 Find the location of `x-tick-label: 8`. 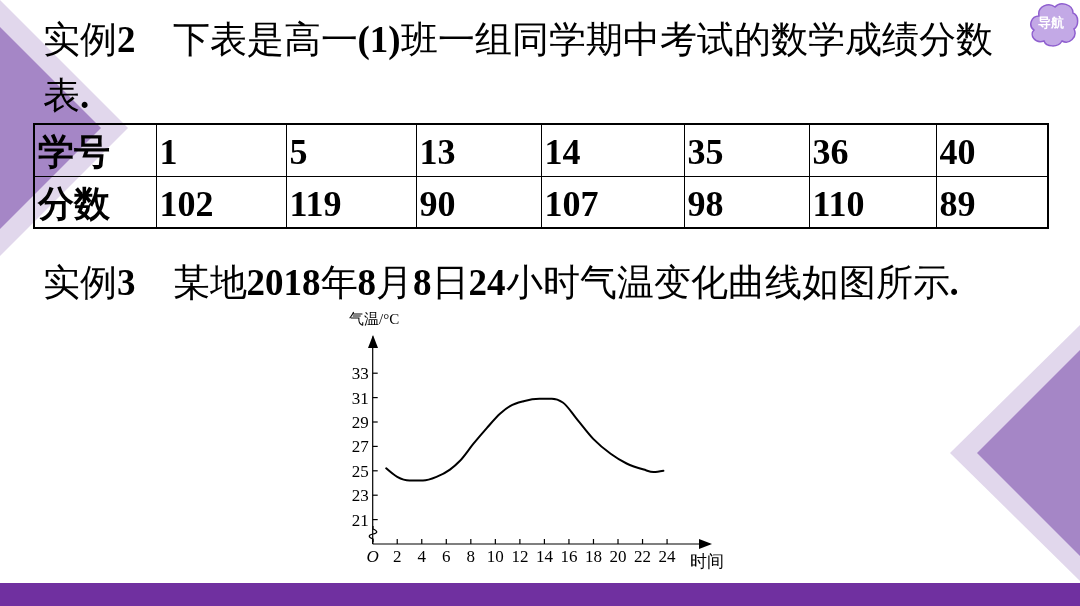

x-tick-label: 8 is located at coordinates (471, 556).